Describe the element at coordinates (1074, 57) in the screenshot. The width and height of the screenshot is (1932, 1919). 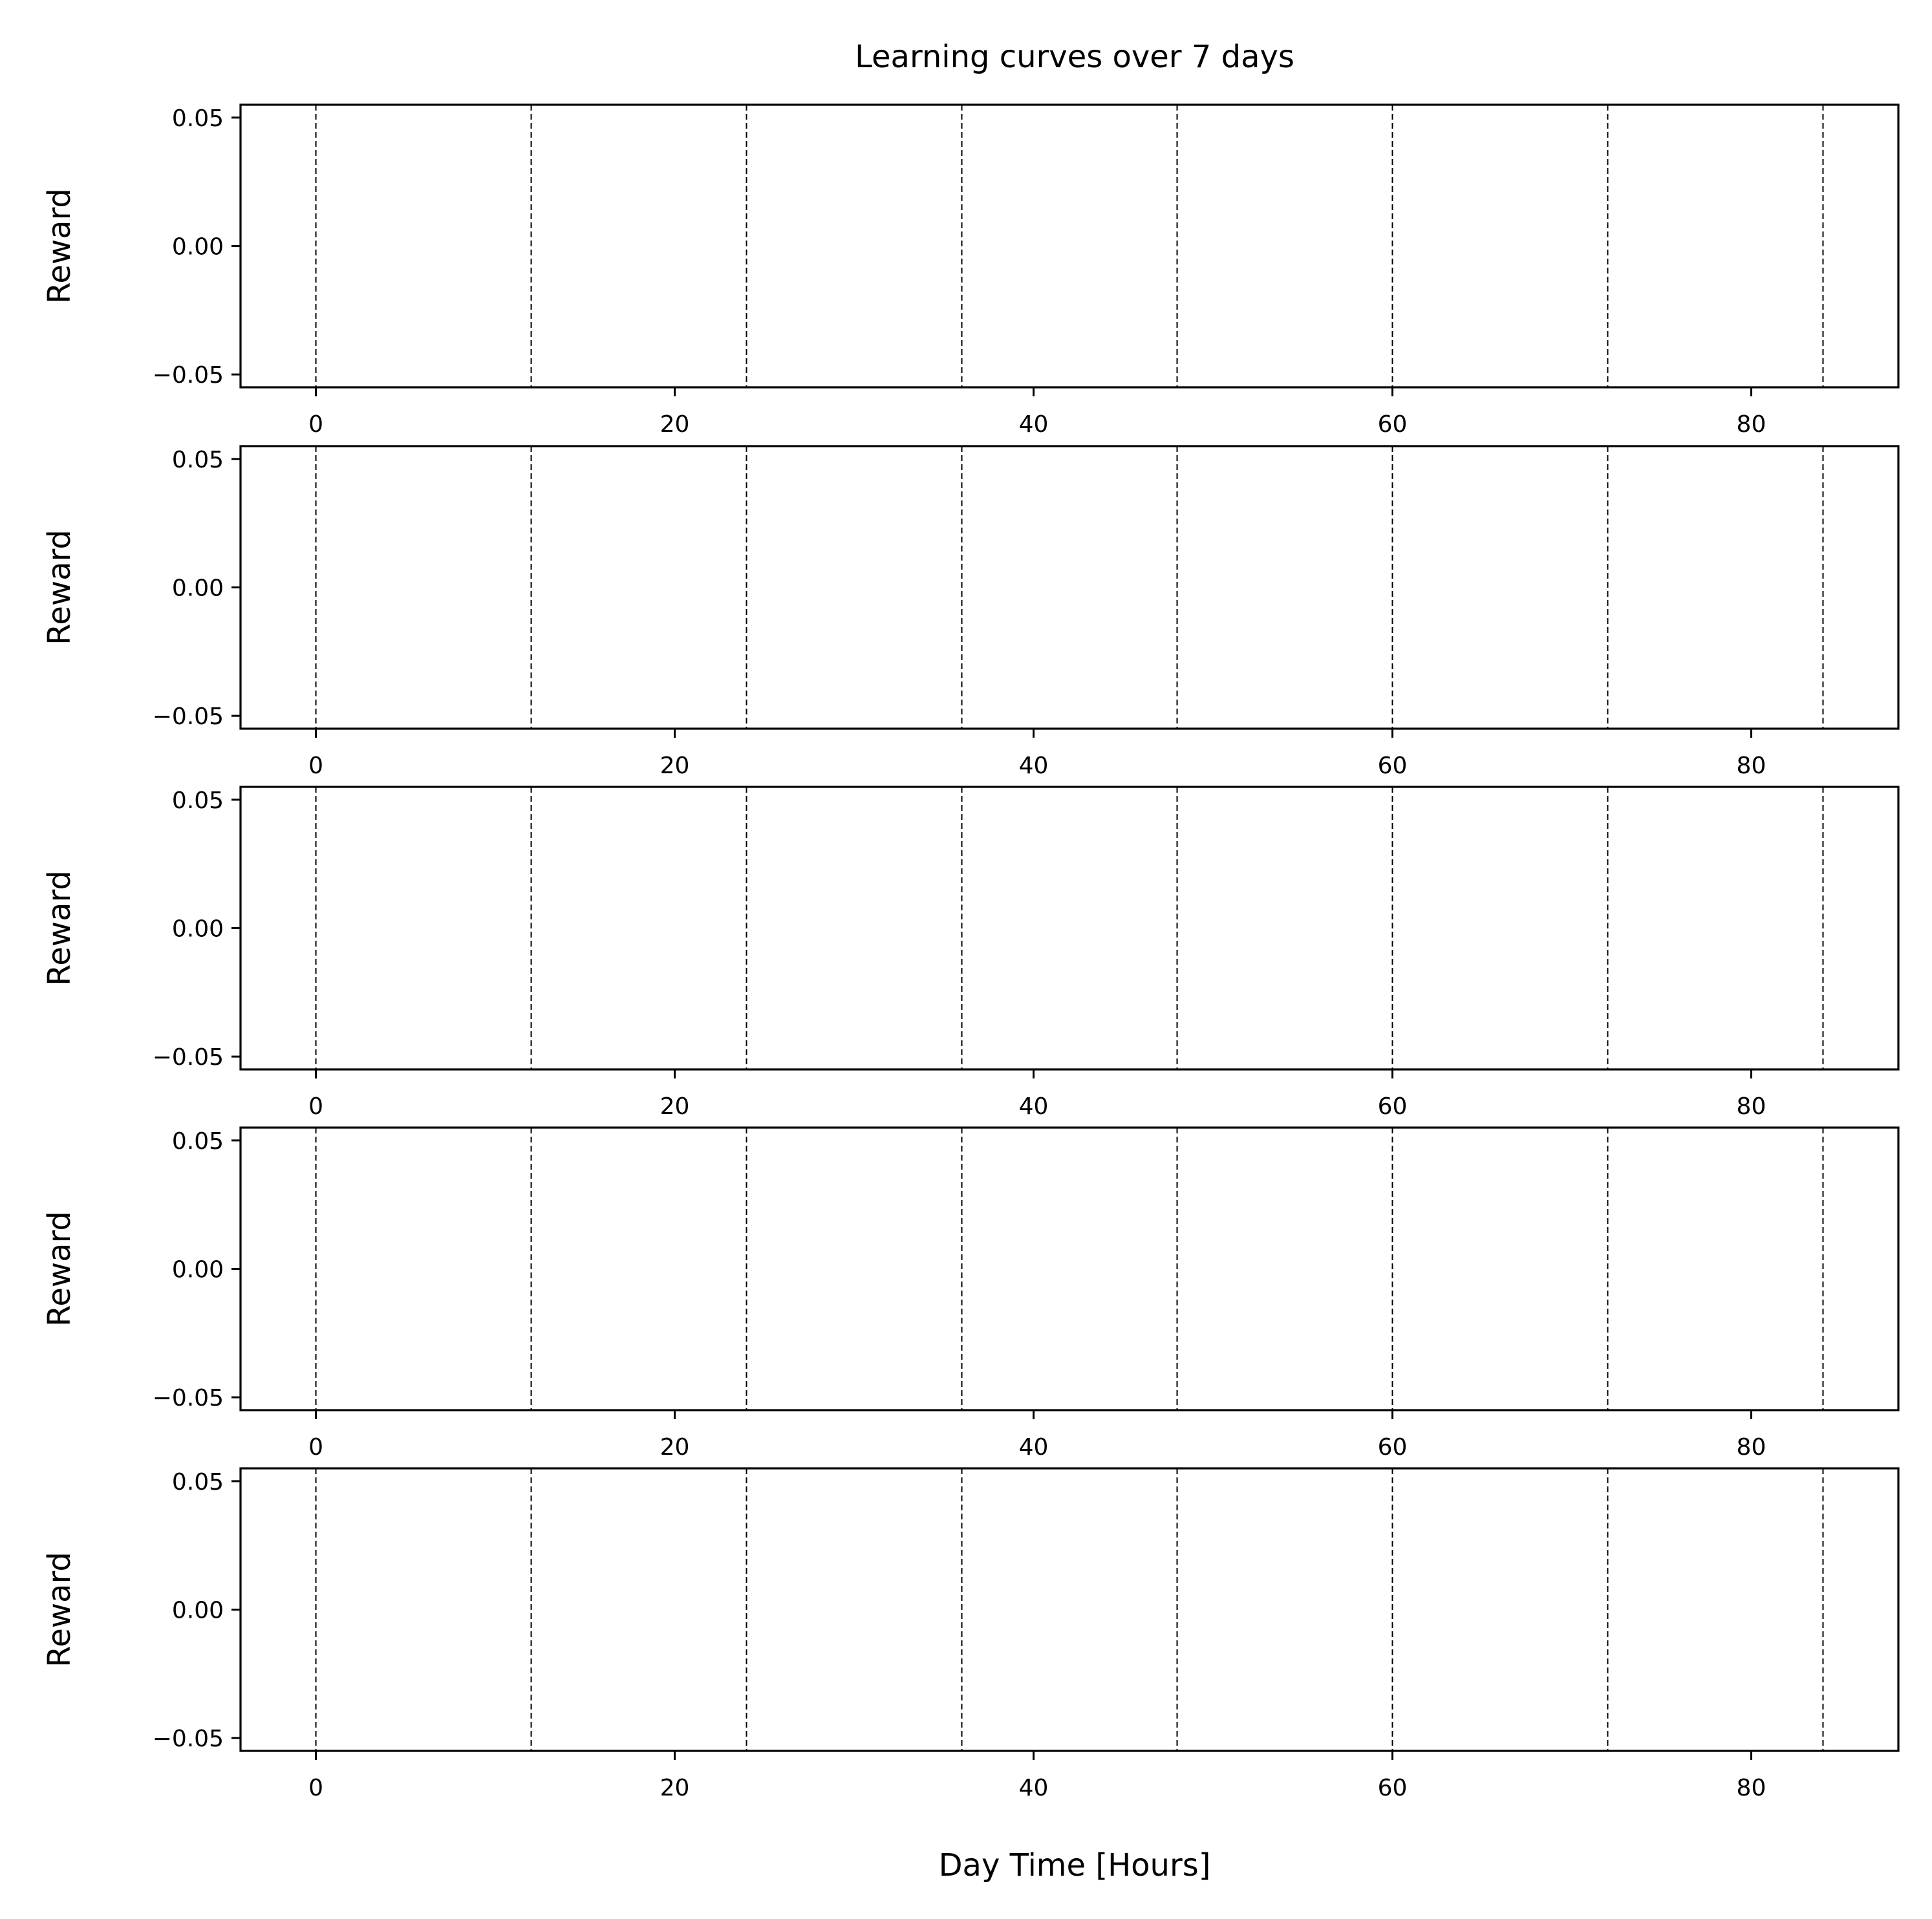
I see `chart-title: Learning curves over 7 days` at that location.